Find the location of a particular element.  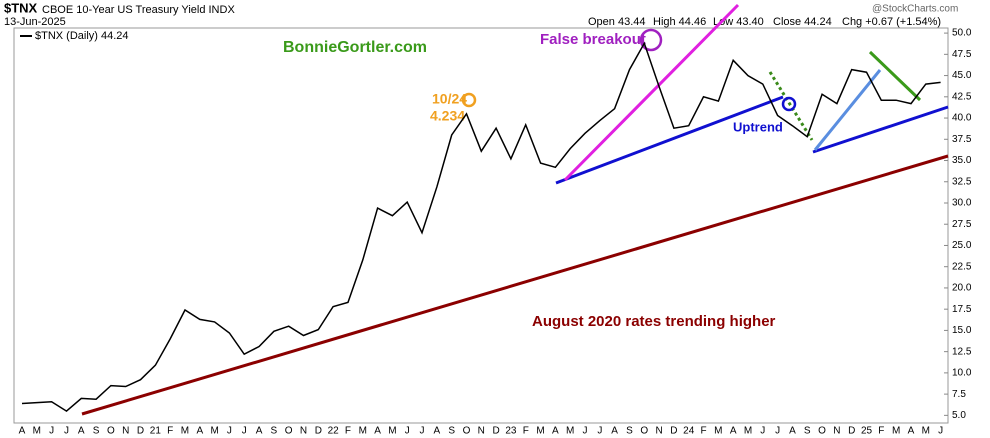

annotation: 10/24 is located at coordinates (449, 99).